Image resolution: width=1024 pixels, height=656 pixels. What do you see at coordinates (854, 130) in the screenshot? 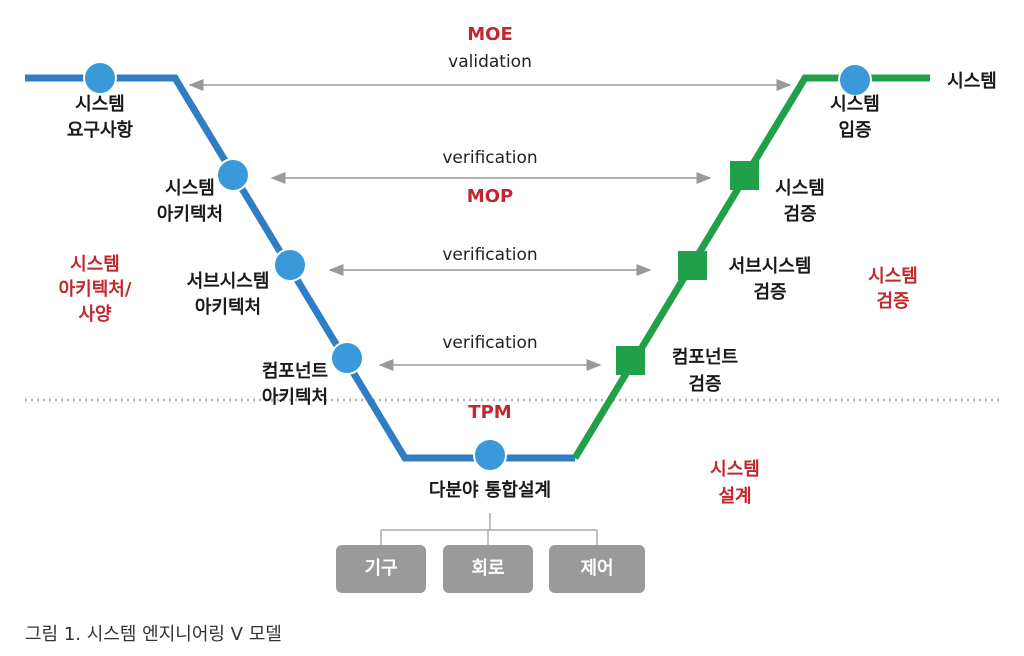
I see `node-label: 입증` at bounding box center [854, 130].